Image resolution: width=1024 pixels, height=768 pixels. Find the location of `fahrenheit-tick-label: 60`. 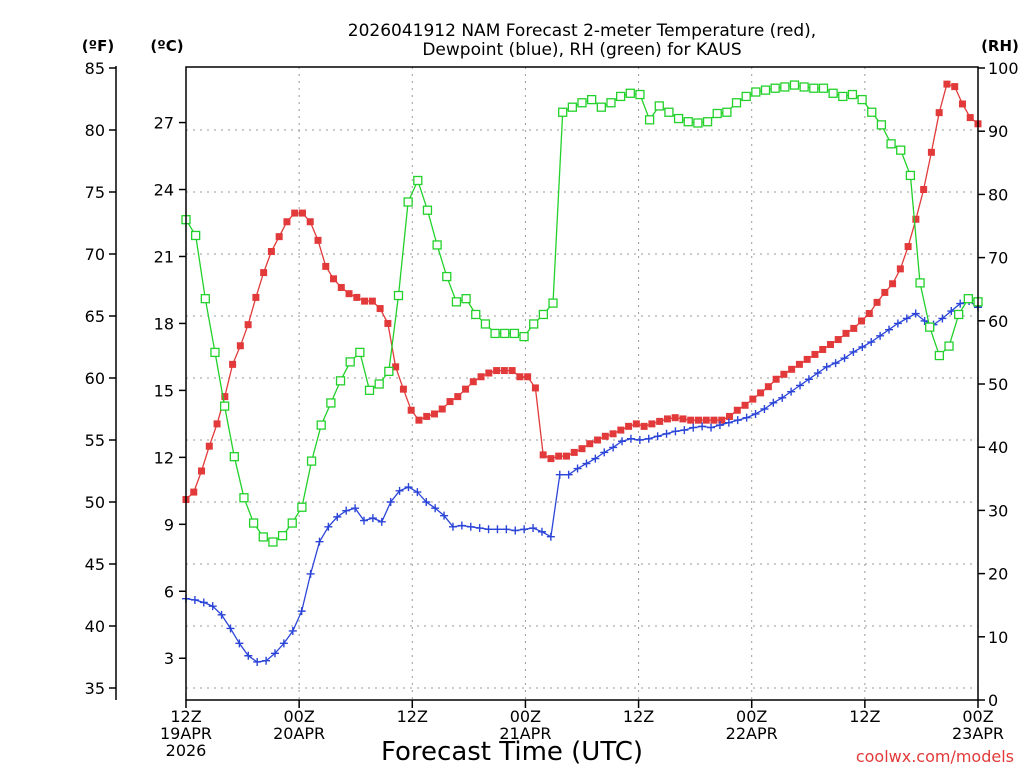

fahrenheit-tick-label: 60 is located at coordinates (95, 378).